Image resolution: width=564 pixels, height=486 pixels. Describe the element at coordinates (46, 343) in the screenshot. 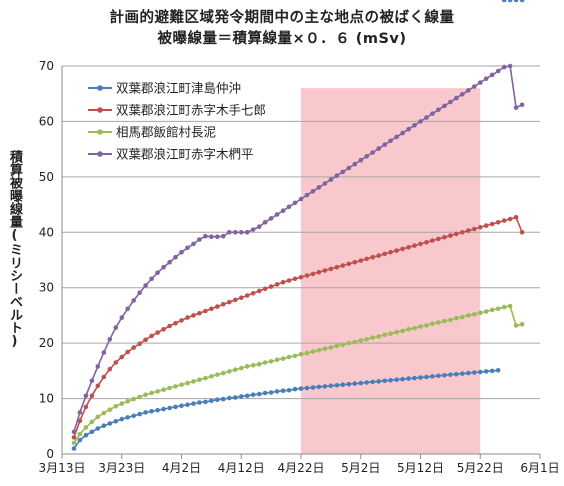

I see `y-tick-label: 20` at that location.